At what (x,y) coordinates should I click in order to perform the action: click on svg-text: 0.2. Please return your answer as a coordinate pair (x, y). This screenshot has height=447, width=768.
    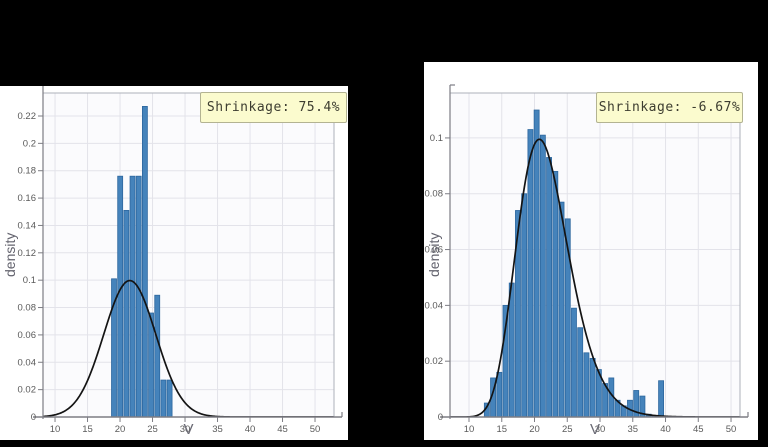
    Looking at the image, I should click on (29, 143).